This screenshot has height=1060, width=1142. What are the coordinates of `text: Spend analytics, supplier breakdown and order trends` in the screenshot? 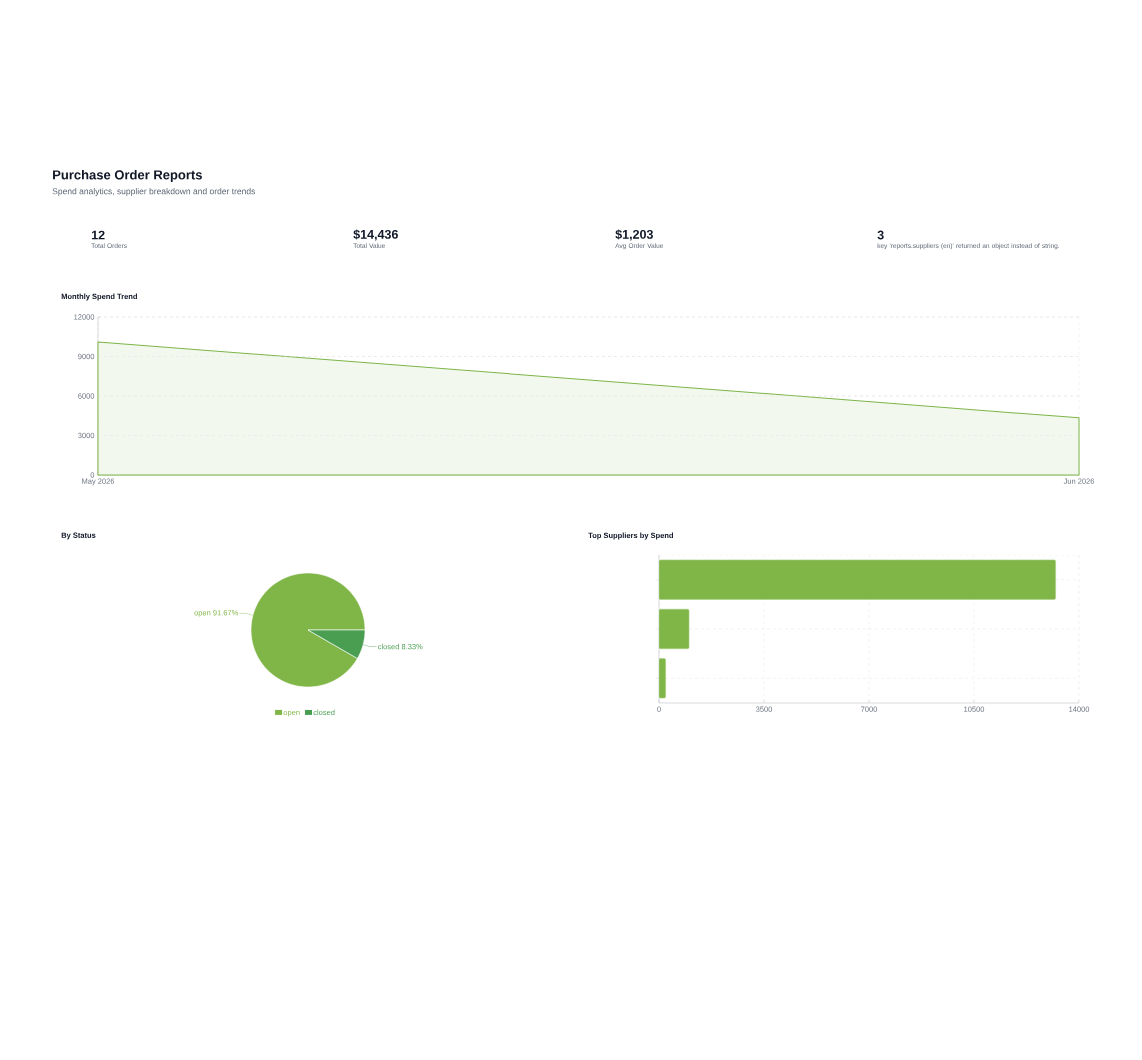 It's located at (154, 192).